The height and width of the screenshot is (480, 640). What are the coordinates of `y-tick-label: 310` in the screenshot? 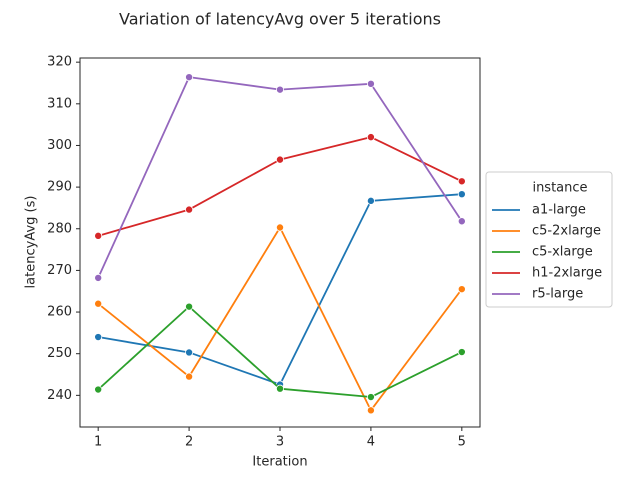 It's located at (59, 103).